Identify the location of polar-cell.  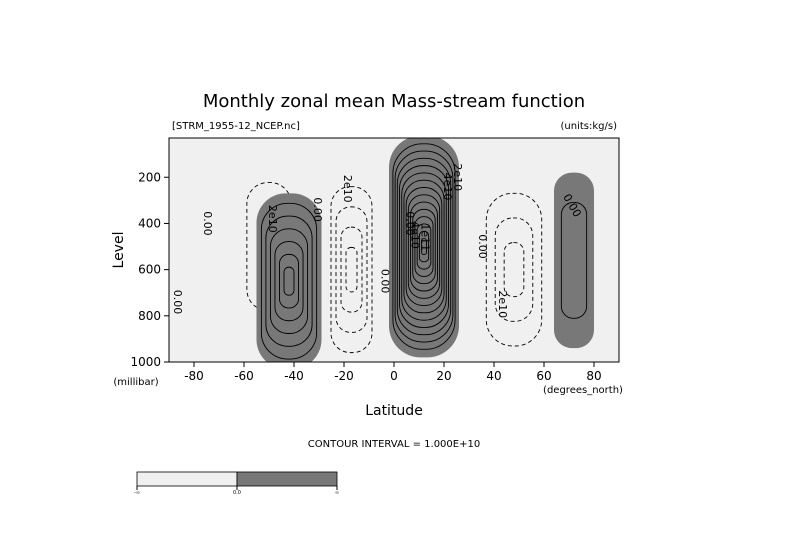
(574, 260).